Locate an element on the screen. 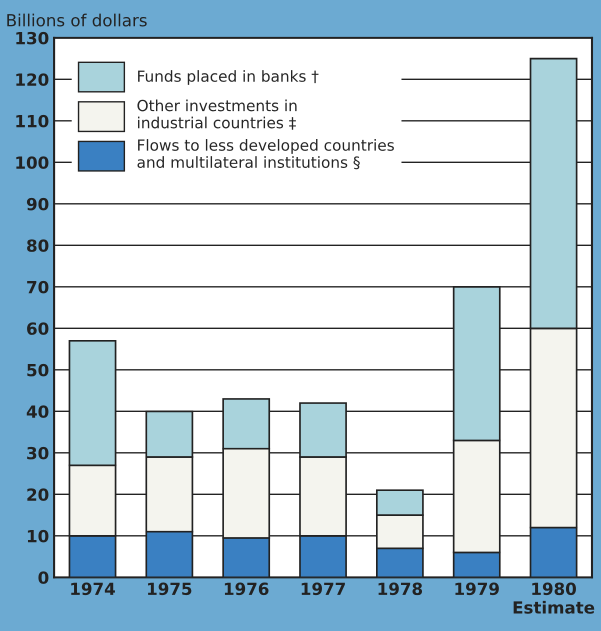  x-tick-label: 1974 is located at coordinates (93, 589).